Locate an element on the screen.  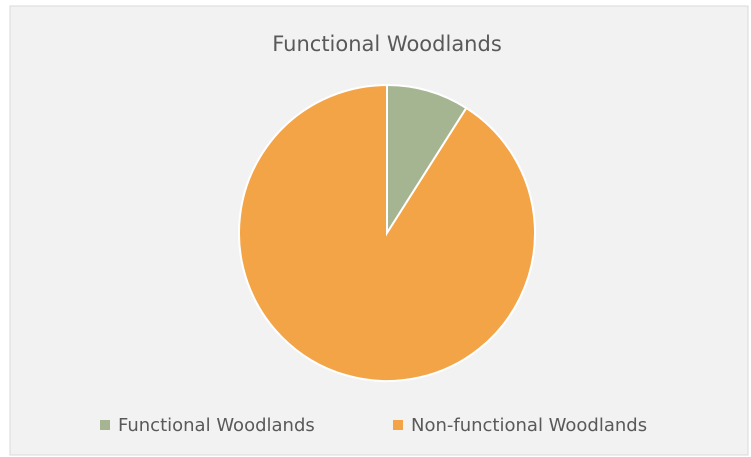
legend-label: Functional Woodlands is located at coordinates (216, 425).